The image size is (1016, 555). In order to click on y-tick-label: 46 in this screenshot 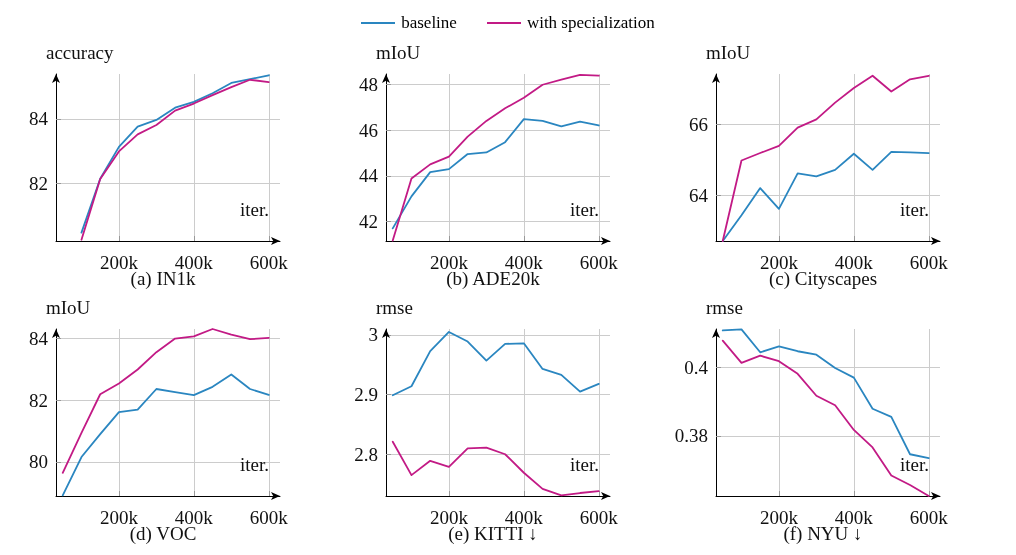, I will do `click(368, 130)`.